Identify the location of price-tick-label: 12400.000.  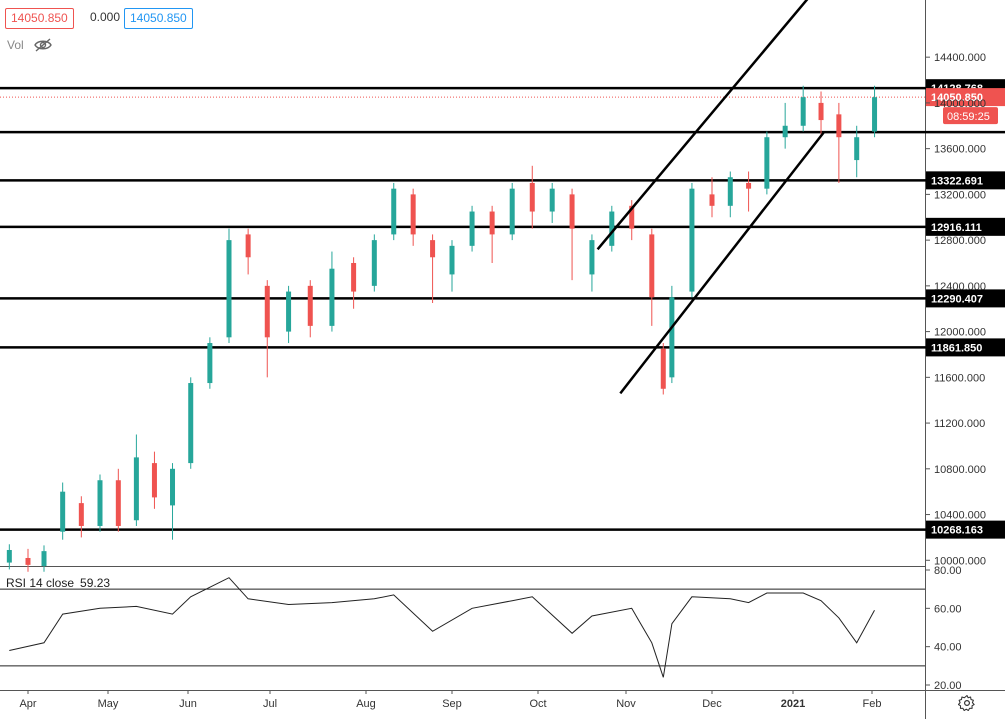
(960, 287).